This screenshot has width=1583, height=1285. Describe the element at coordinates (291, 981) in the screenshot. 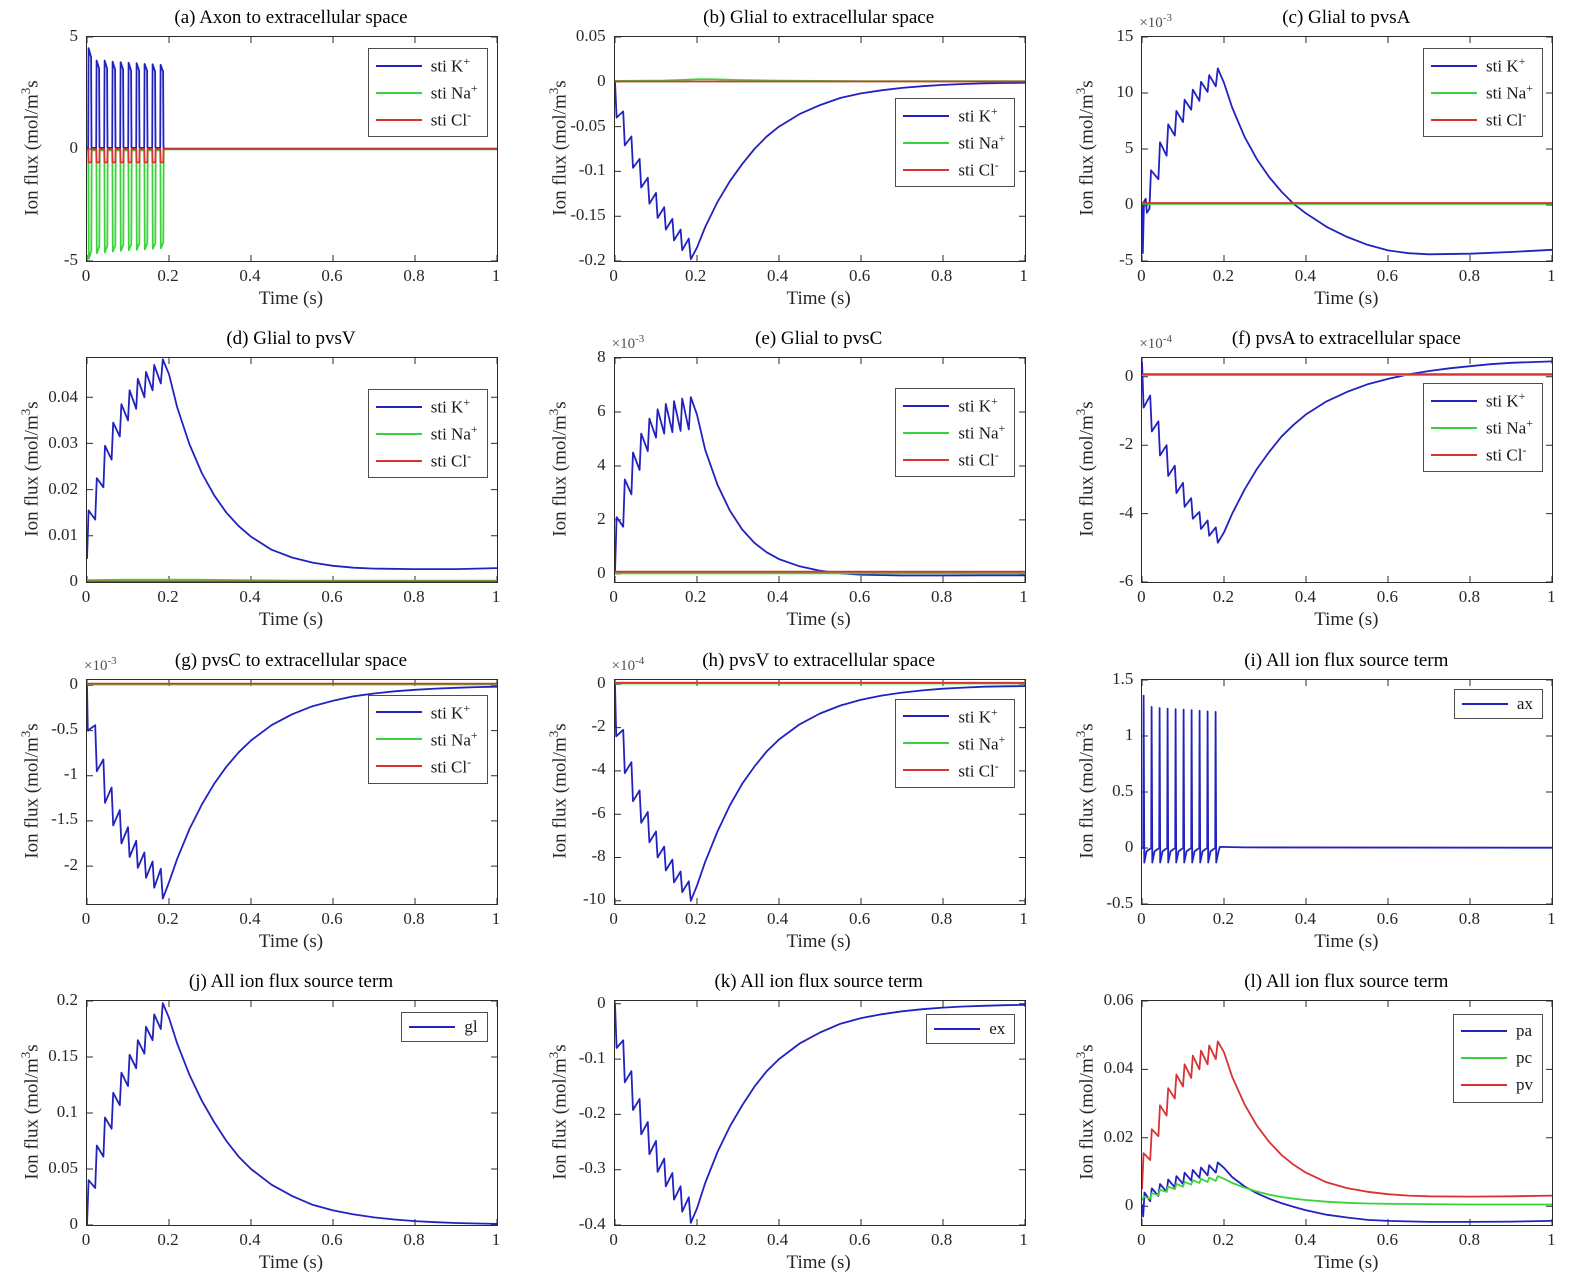

I see `plot-title: (j) All ion flux source term` at that location.